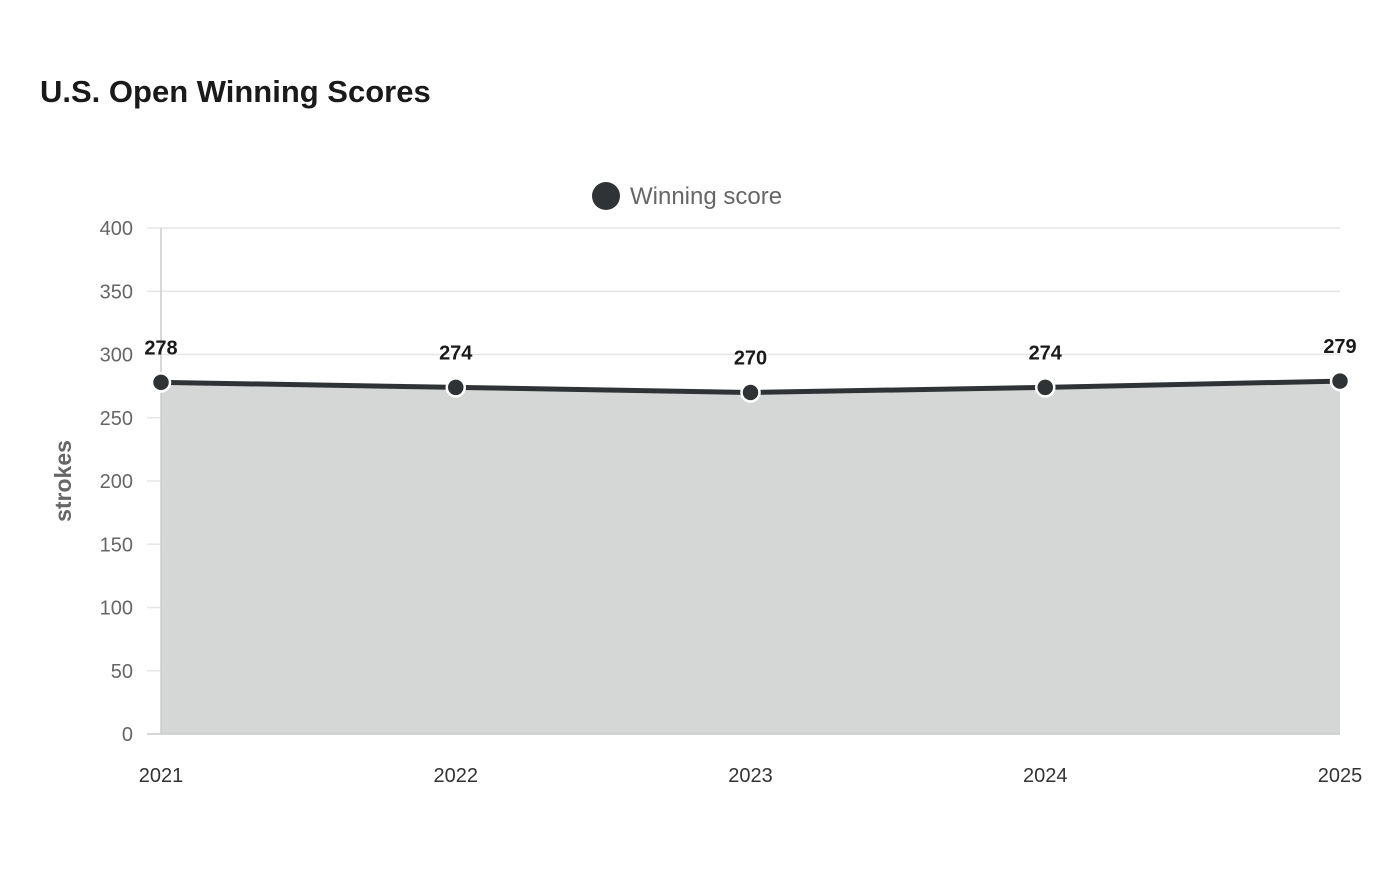 The height and width of the screenshot is (880, 1400). What do you see at coordinates (235, 91) in the screenshot?
I see `chart-title: U.S. Open Winning Scores` at bounding box center [235, 91].